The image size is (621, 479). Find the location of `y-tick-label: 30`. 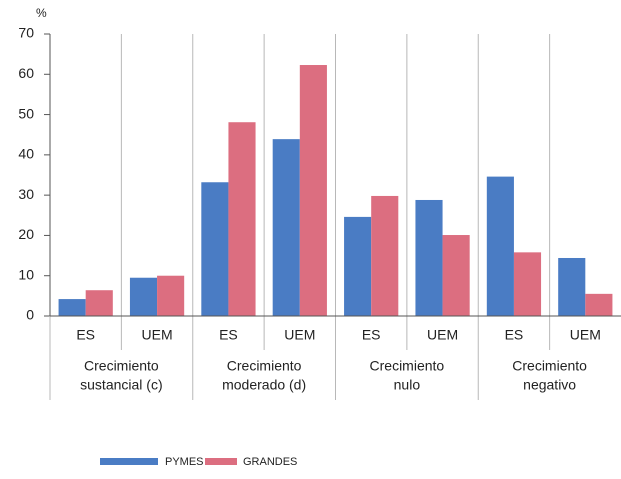

y-tick-label: 30 is located at coordinates (26, 194).